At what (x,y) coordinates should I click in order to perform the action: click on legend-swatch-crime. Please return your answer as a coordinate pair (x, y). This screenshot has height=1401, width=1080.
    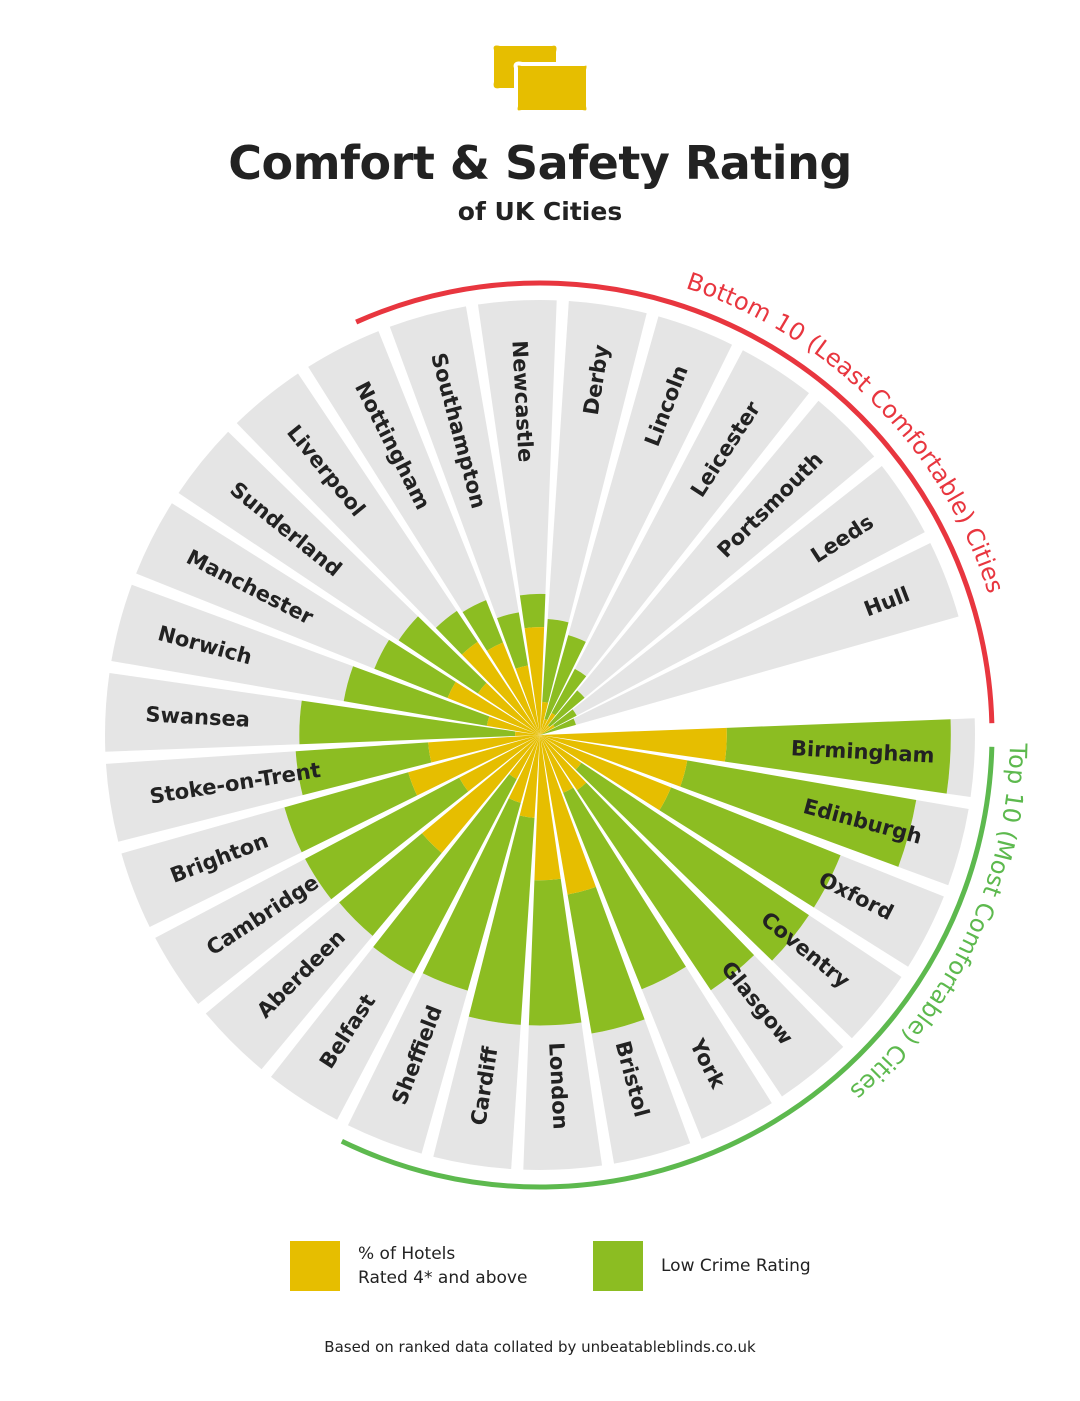
    Looking at the image, I should click on (618, 1266).